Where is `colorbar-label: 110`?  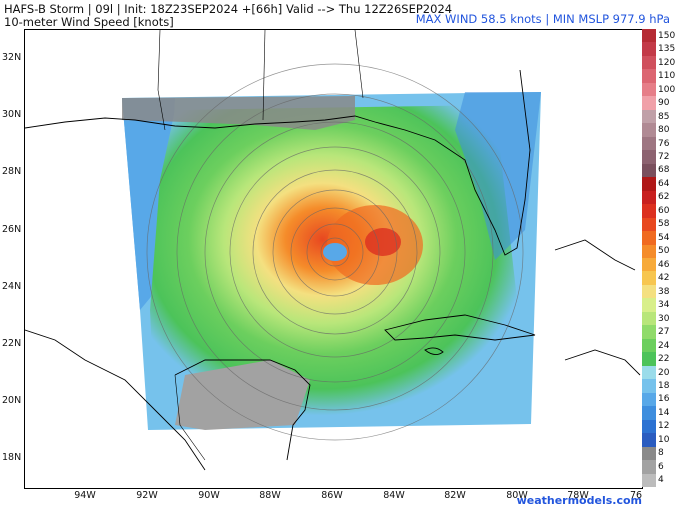
colorbar-label: 110 is located at coordinates (667, 76).